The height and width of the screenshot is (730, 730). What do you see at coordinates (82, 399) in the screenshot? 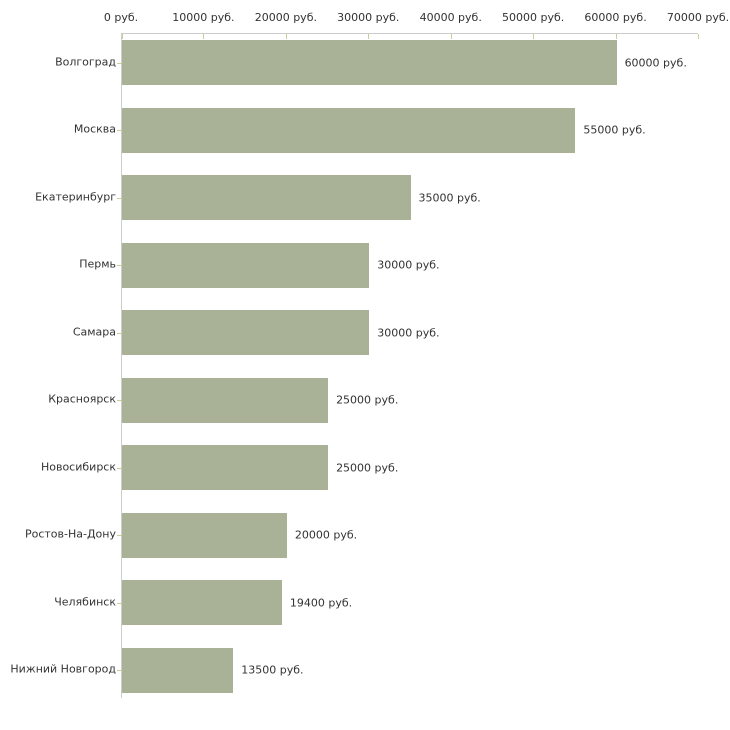
I see `category-label: Красноярск` at bounding box center [82, 399].